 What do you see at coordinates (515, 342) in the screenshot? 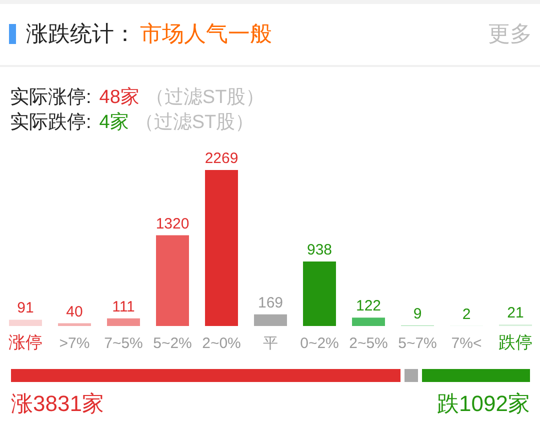
I see `x-tick-label: 跌停` at bounding box center [515, 342].